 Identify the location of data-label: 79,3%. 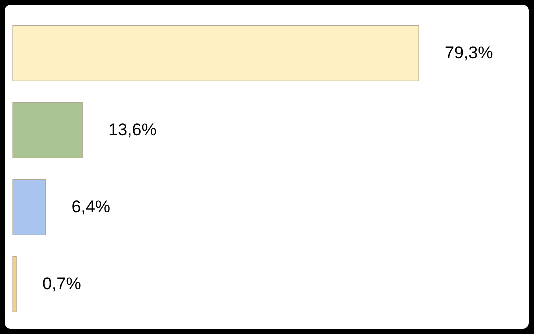
(469, 53).